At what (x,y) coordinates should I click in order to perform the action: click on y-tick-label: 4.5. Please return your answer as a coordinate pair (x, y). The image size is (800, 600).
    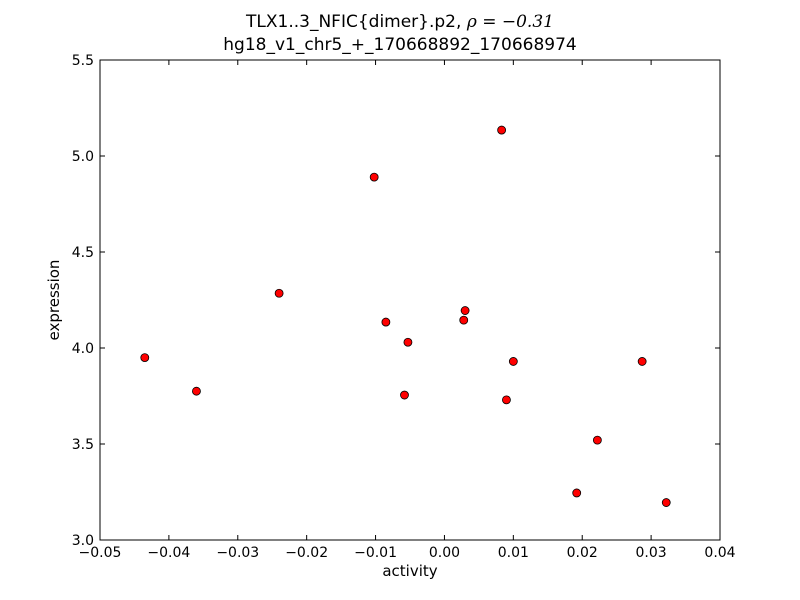
    Looking at the image, I should click on (83, 253).